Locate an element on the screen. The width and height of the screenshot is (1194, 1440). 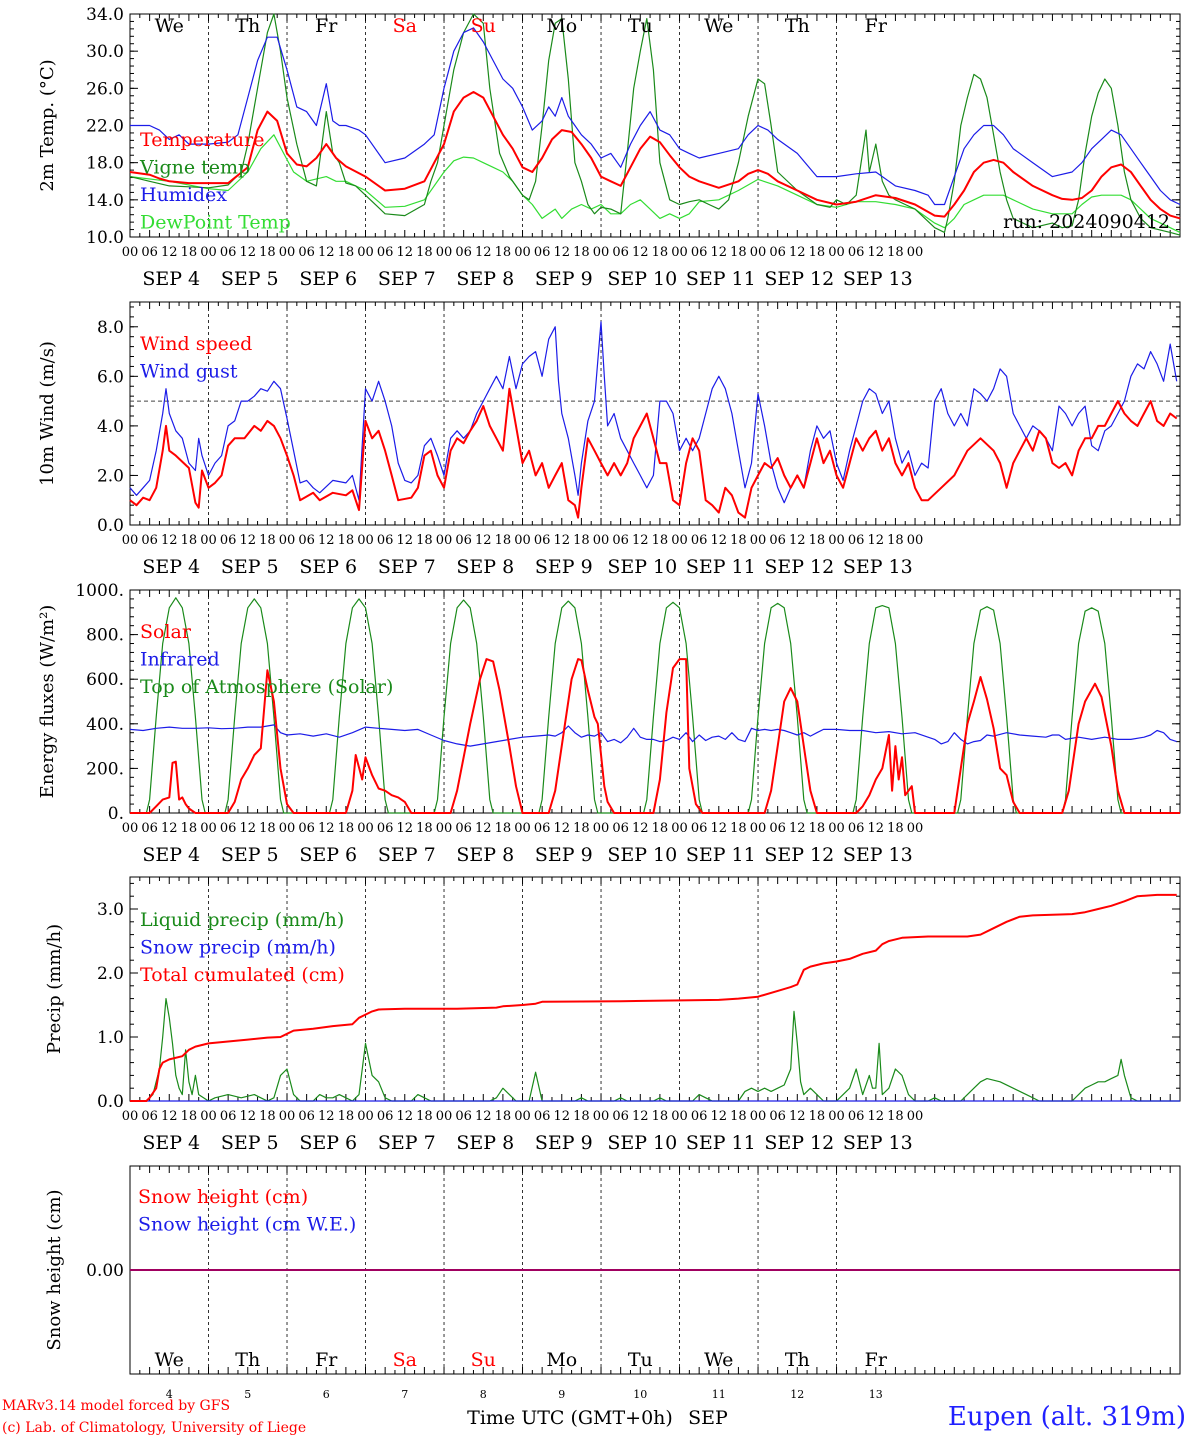
y-tick-label: 3.0 is located at coordinates (110, 910).